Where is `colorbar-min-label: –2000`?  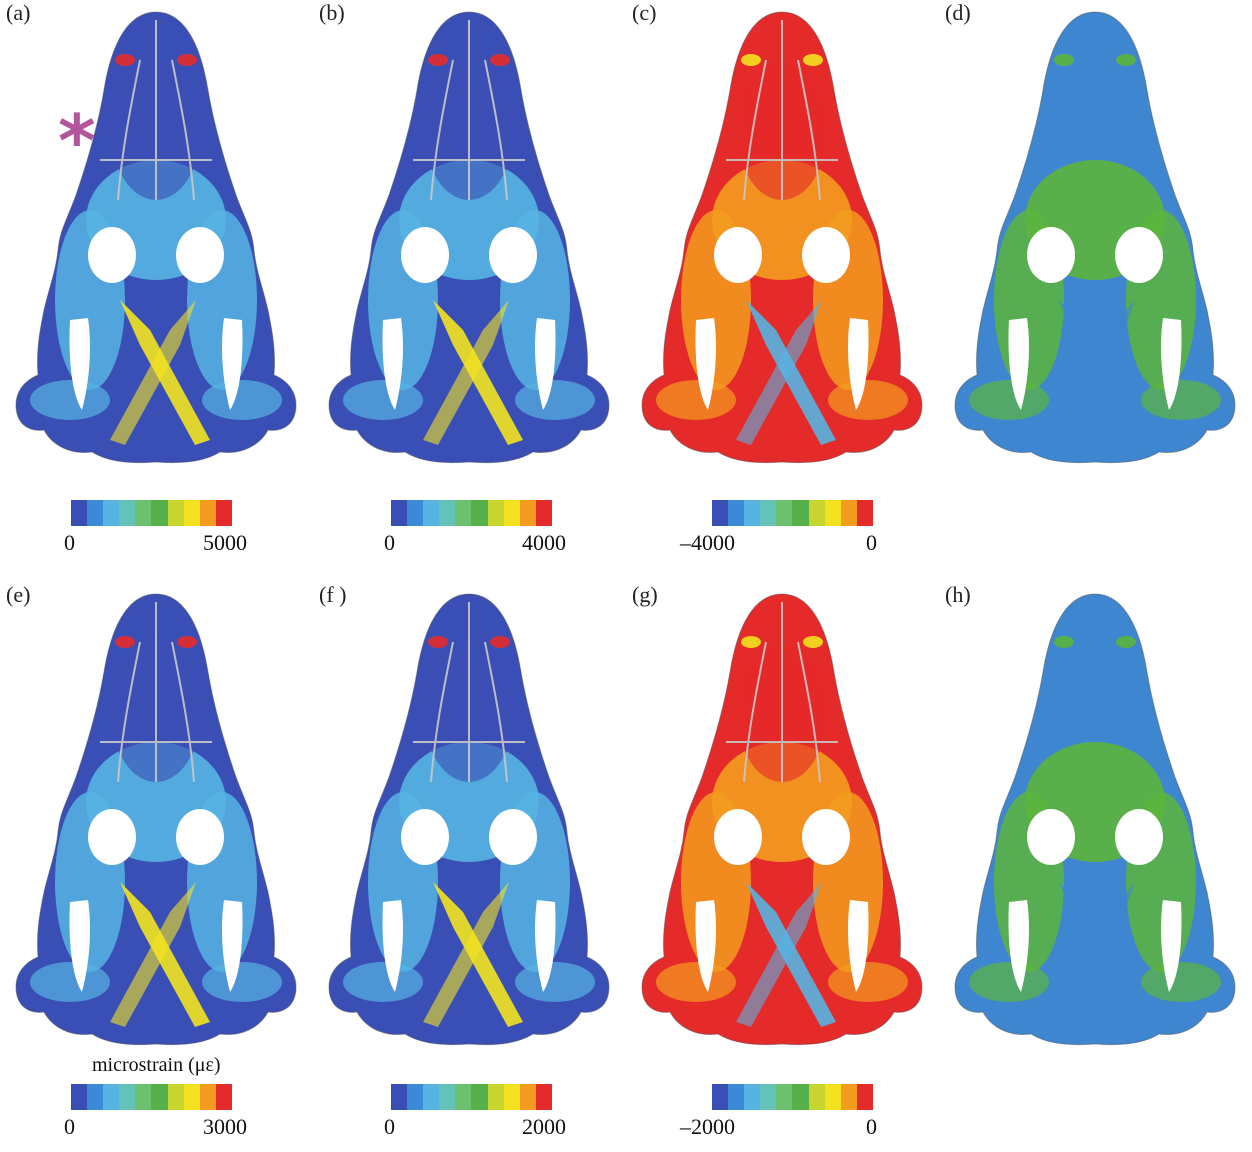
colorbar-min-label: –2000 is located at coordinates (707, 1126).